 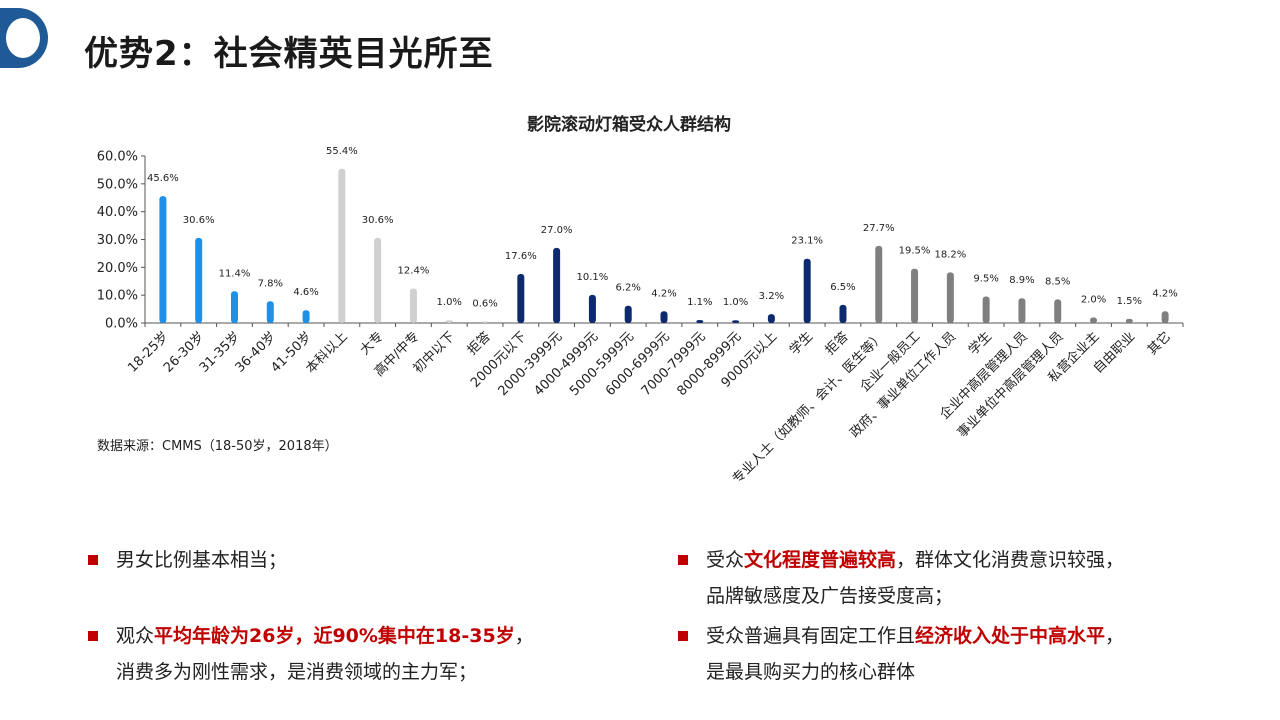 I want to click on data-label: 17.6%, so click(x=521, y=256).